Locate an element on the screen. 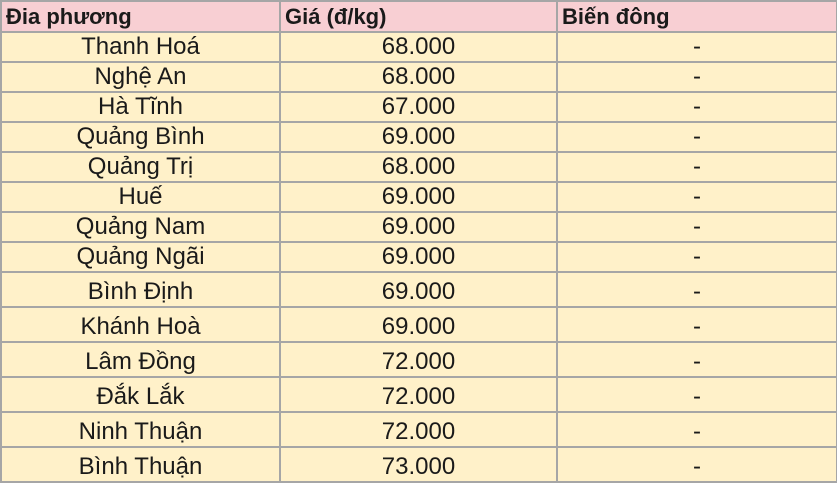  table-cell: Thanh Hoá is located at coordinates (140, 47).